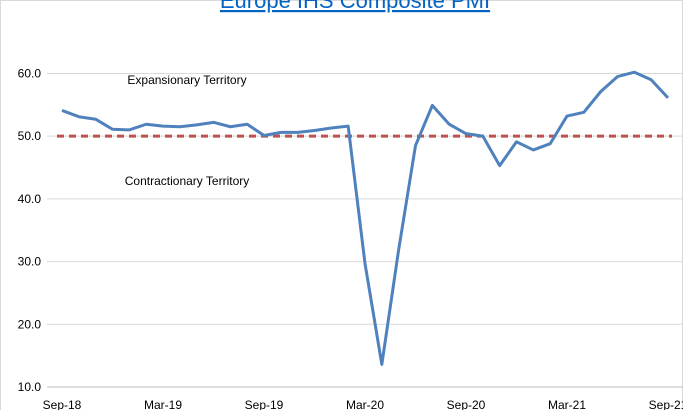 The image size is (683, 410). Describe the element at coordinates (30, 136) in the screenshot. I see `y-tick-label: 50.0` at that location.